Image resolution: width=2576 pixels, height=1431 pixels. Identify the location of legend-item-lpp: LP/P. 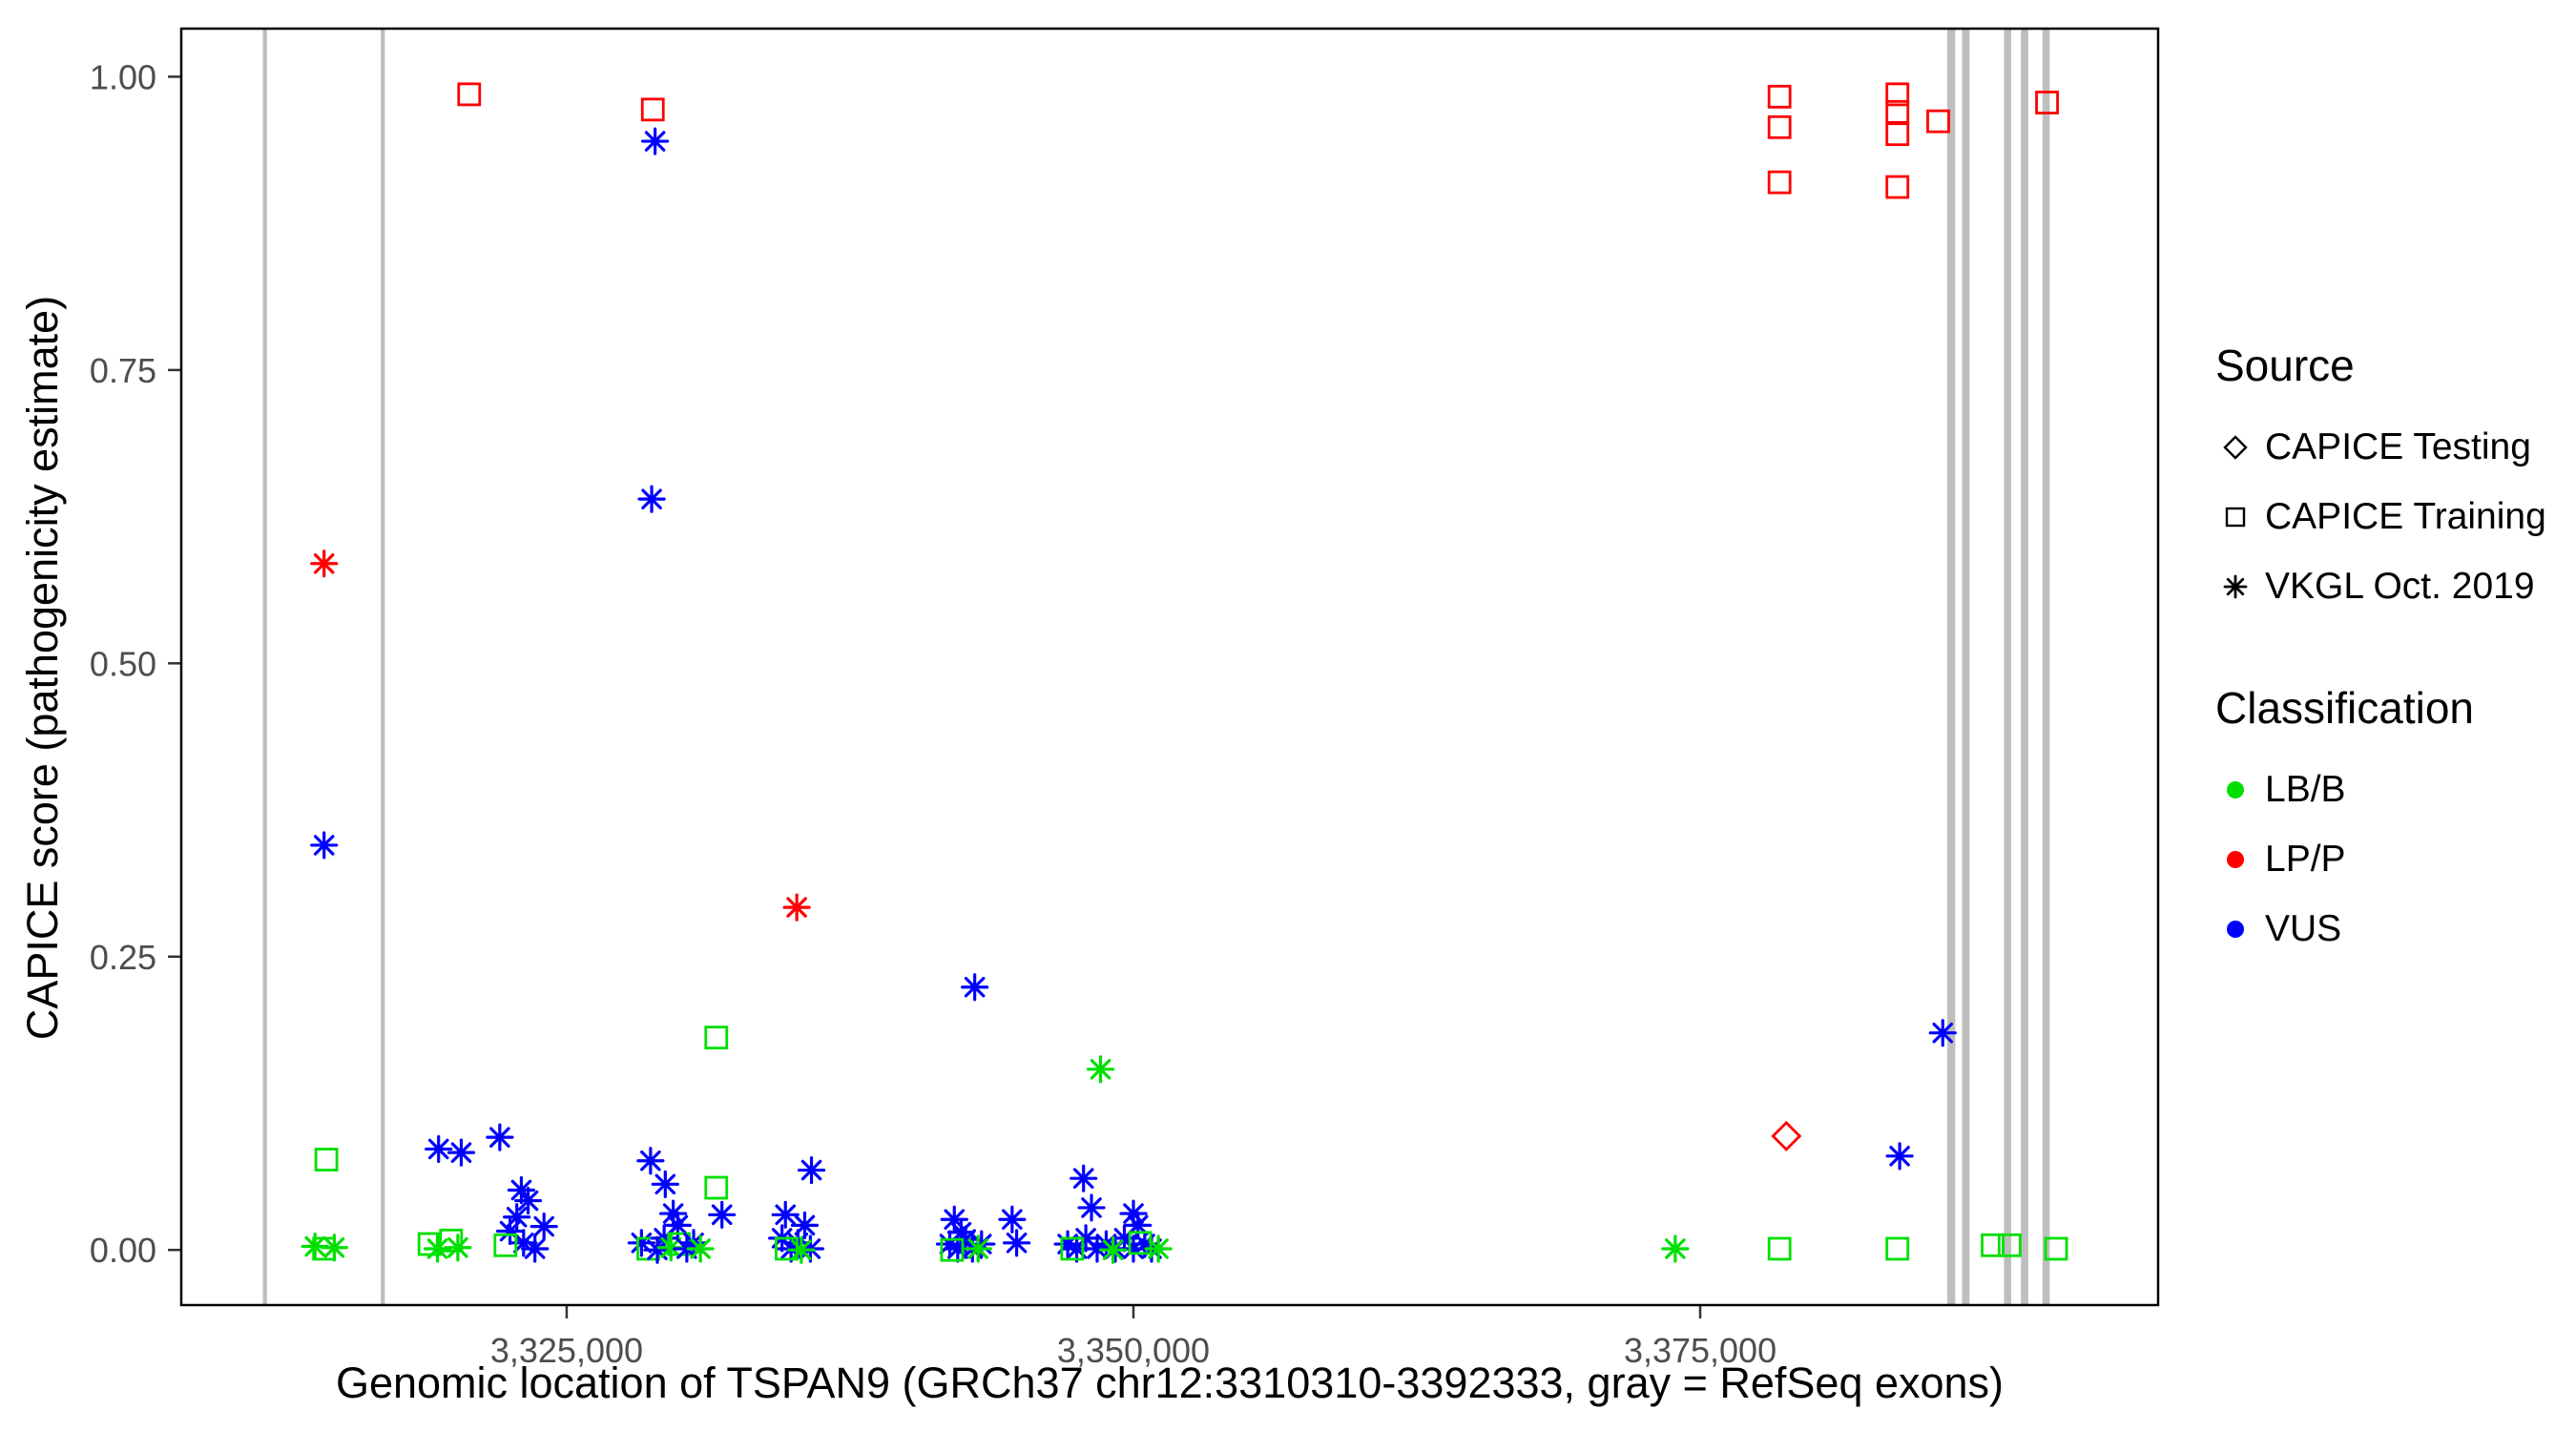
(2380, 859).